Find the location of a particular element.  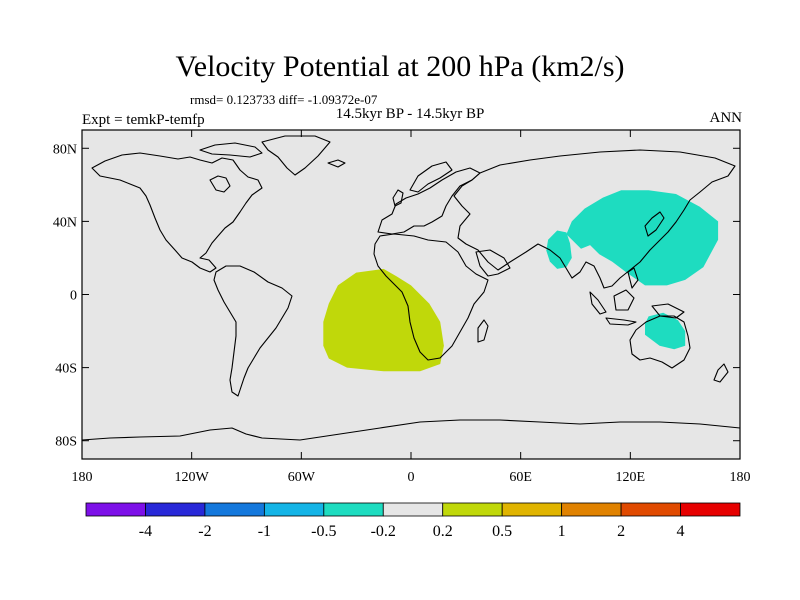

rmsd-diff-stats: rmsd= 0.123733 diff= -1.09372e-07 is located at coordinates (284, 99).